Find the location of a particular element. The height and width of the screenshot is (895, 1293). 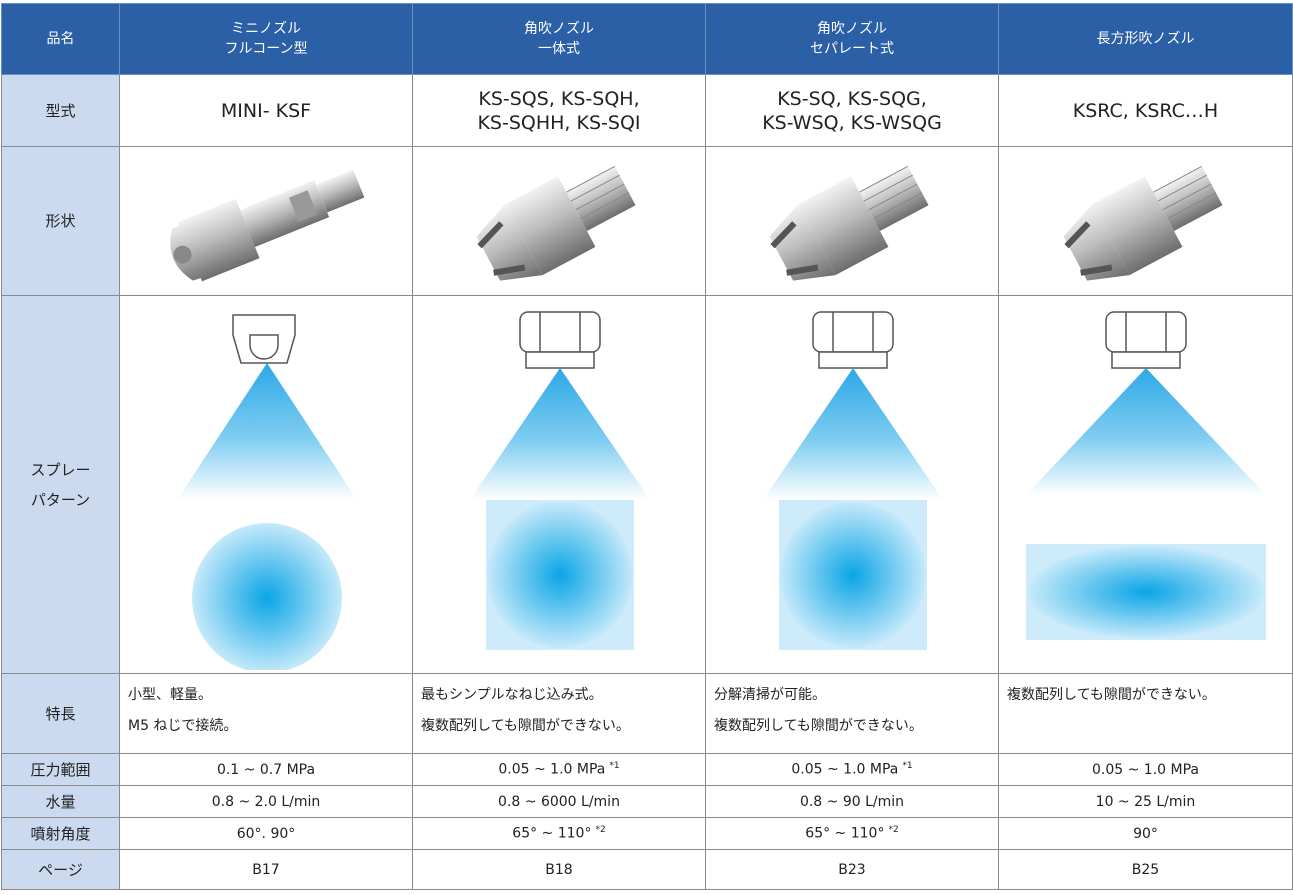

text-line: 水量 is located at coordinates (60, 801).